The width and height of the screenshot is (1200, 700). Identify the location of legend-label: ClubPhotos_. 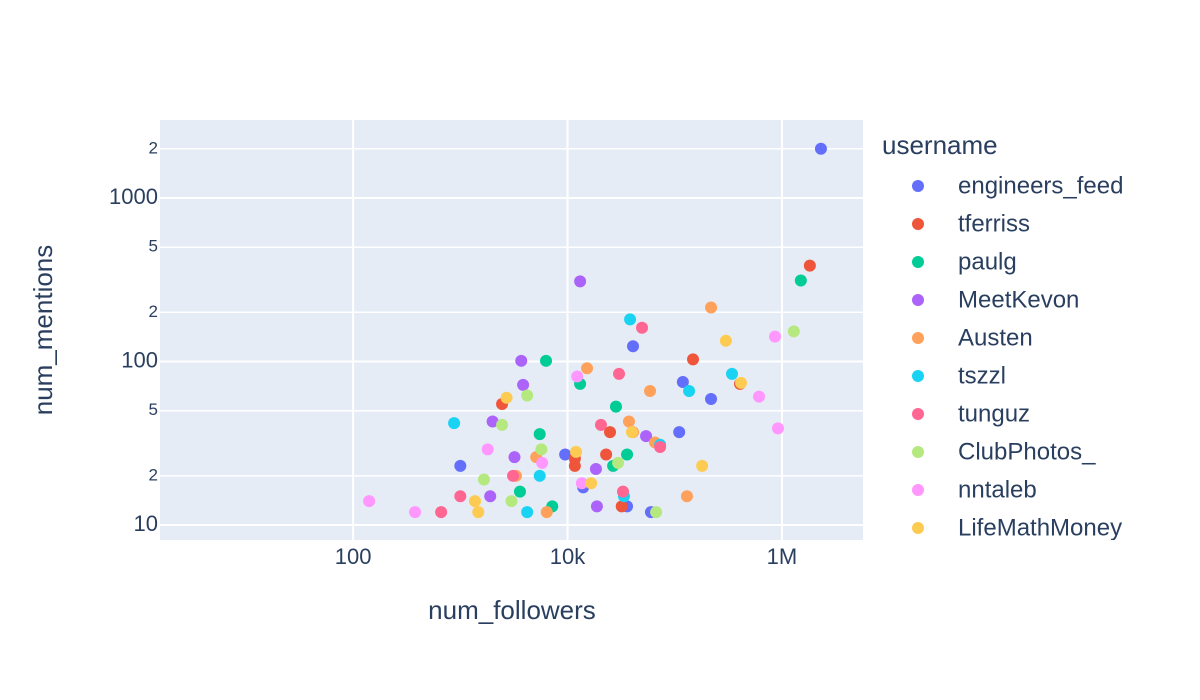
(1027, 451).